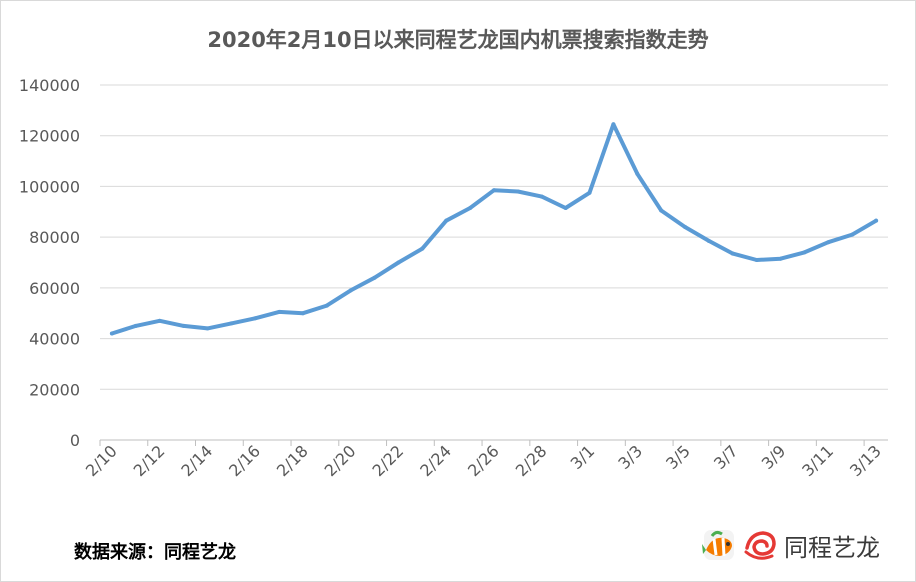  I want to click on y-tick-label: 80000, so click(54, 237).